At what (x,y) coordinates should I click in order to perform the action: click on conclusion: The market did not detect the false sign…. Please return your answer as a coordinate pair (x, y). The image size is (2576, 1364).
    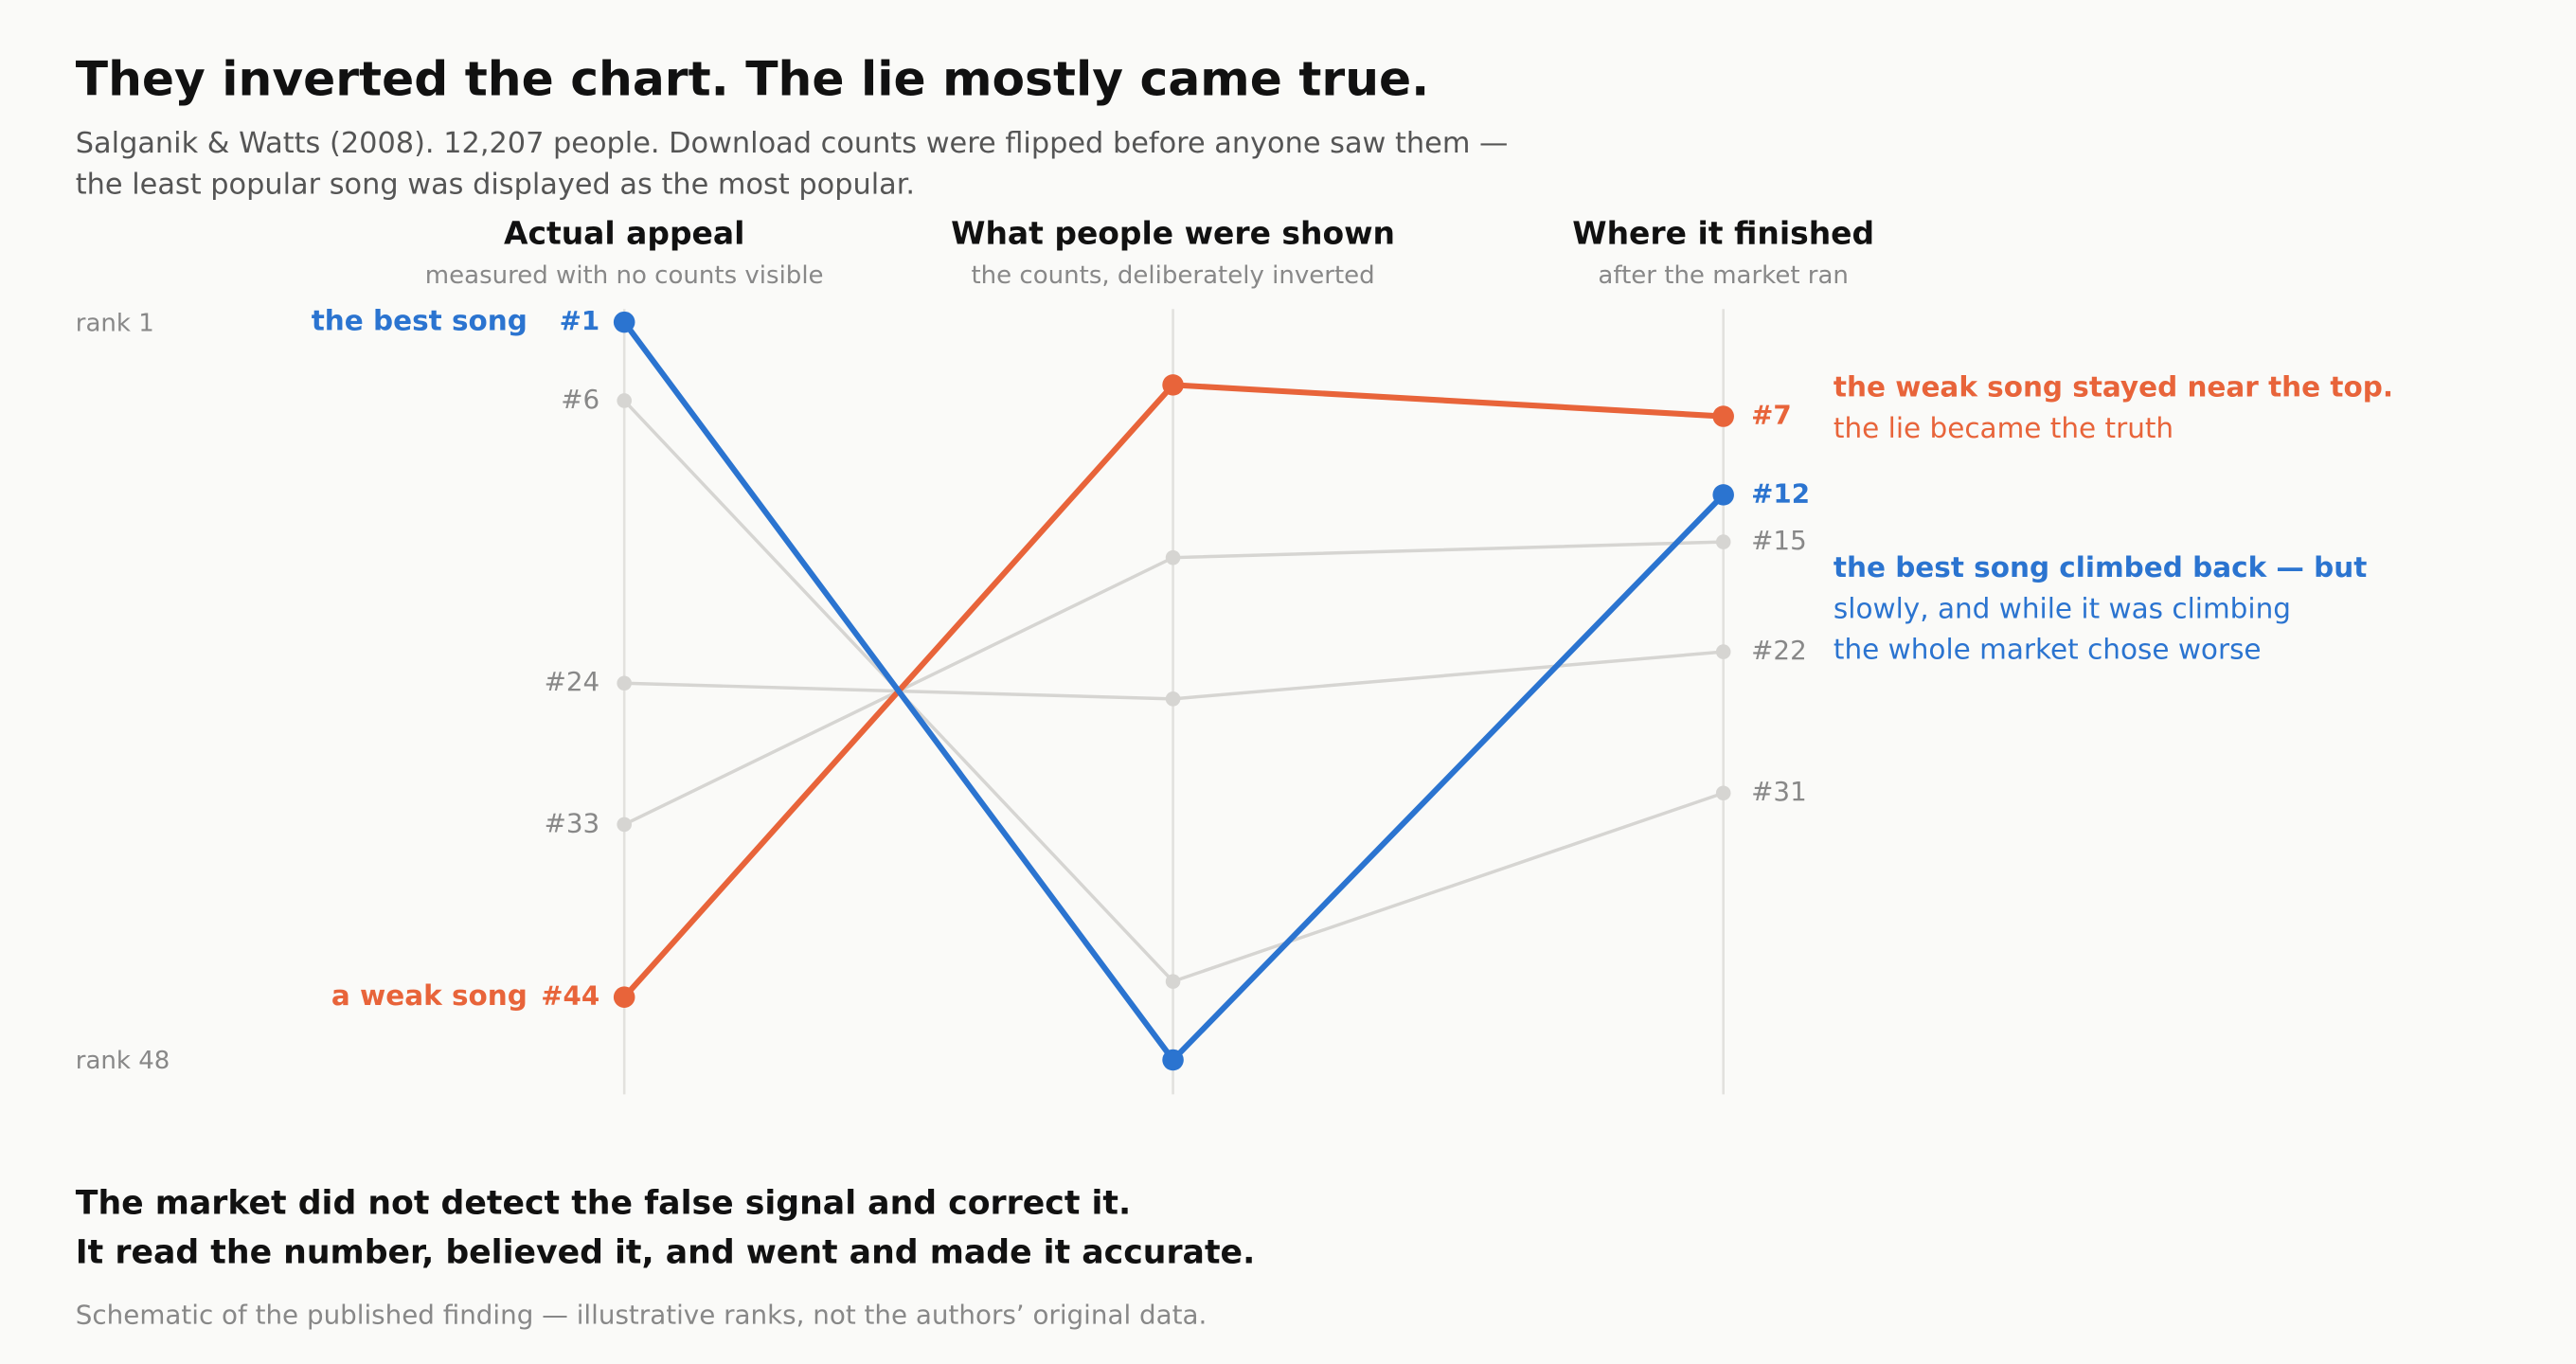
    Looking at the image, I should click on (603, 1204).